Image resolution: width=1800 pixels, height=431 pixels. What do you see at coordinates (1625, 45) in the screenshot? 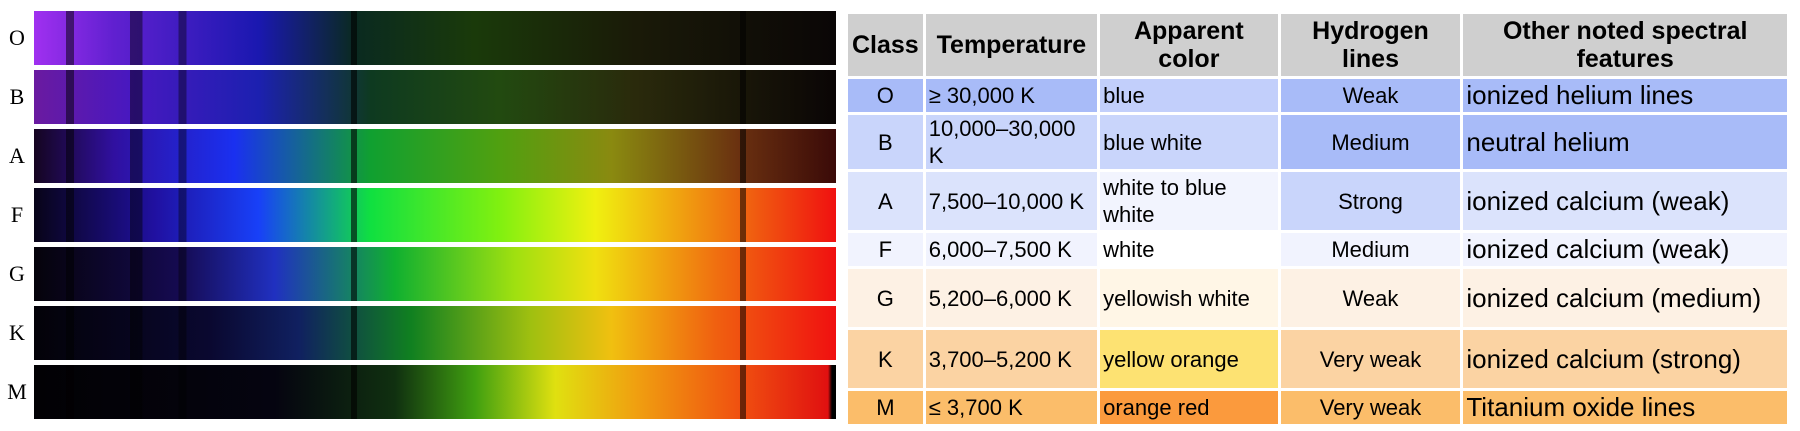
I see `column-header: Other noted spectral features` at bounding box center [1625, 45].